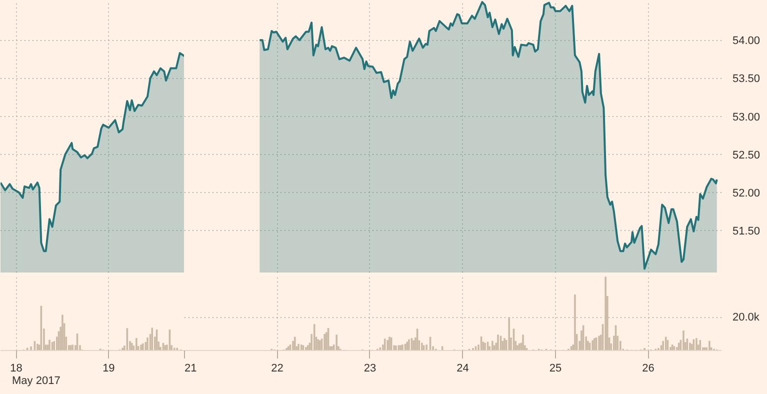 The height and width of the screenshot is (394, 767). What do you see at coordinates (746, 232) in the screenshot?
I see `y-tick-label: 51.50` at bounding box center [746, 232].